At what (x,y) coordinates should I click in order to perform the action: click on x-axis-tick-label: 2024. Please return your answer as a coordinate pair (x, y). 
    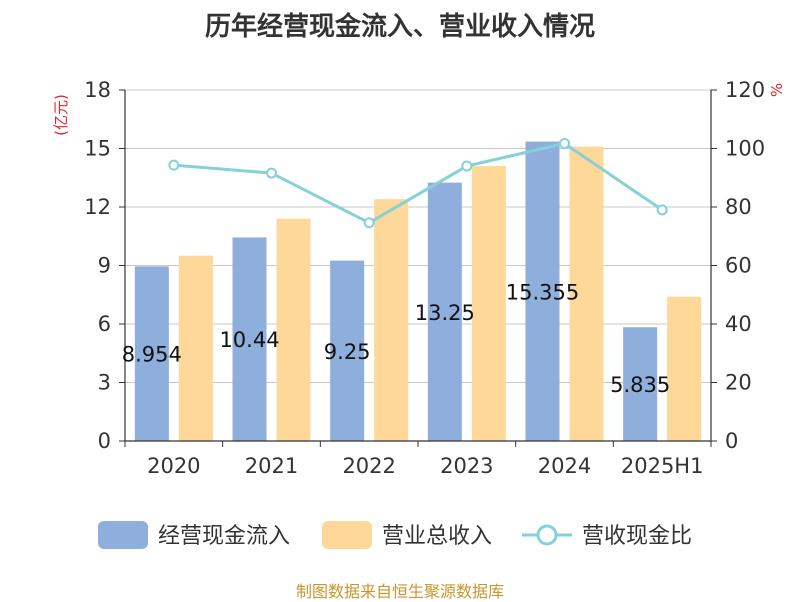
    Looking at the image, I should click on (564, 466).